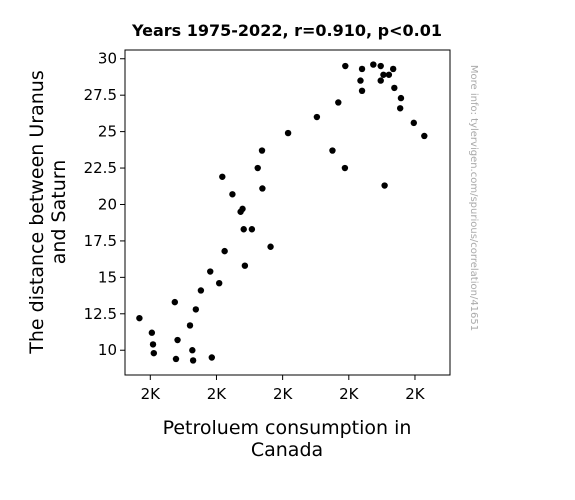 This screenshot has width=575, height=500. Describe the element at coordinates (100, 95) in the screenshot. I see `y-tick-label: 27.5` at that location.